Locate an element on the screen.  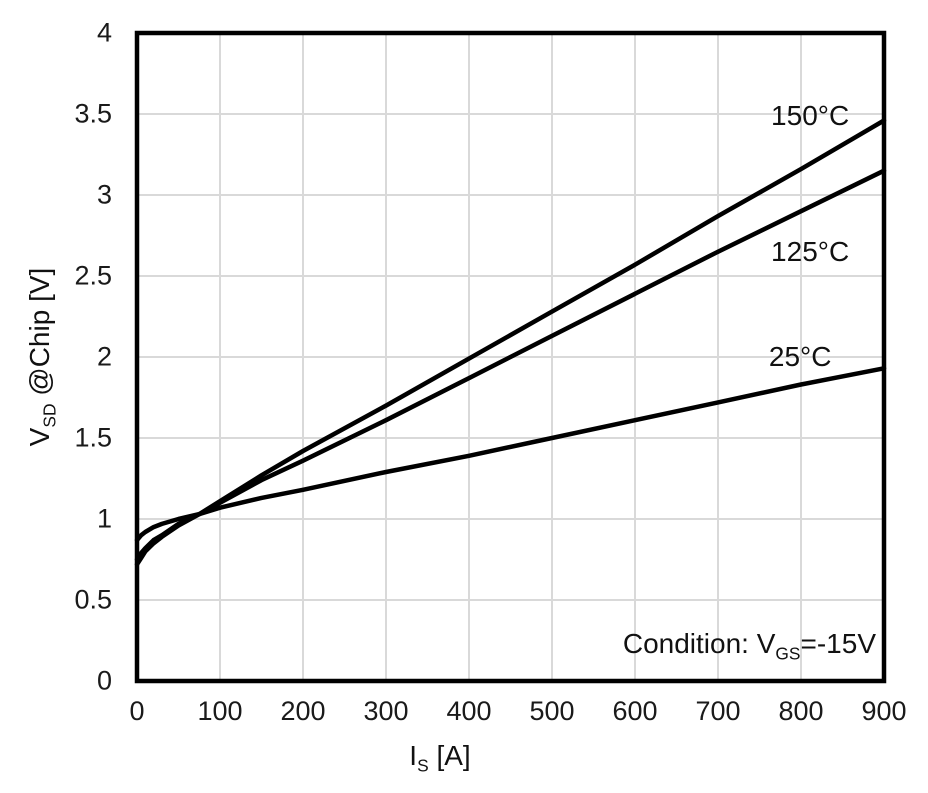
y-axis-label-subscript: SD is located at coordinates (49, 415).